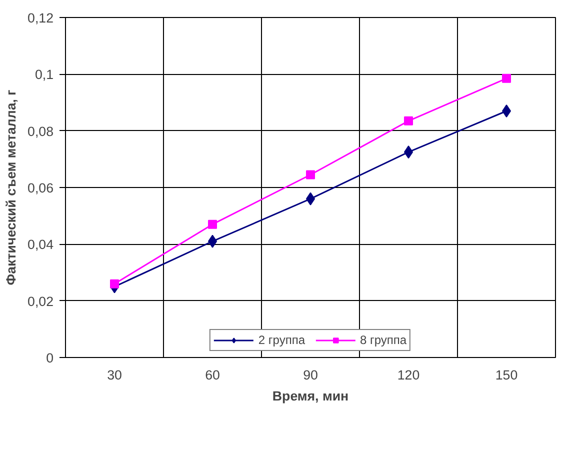 The width and height of the screenshot is (588, 455). What do you see at coordinates (41, 244) in the screenshot?
I see `y-tick-label: 0,04` at bounding box center [41, 244].